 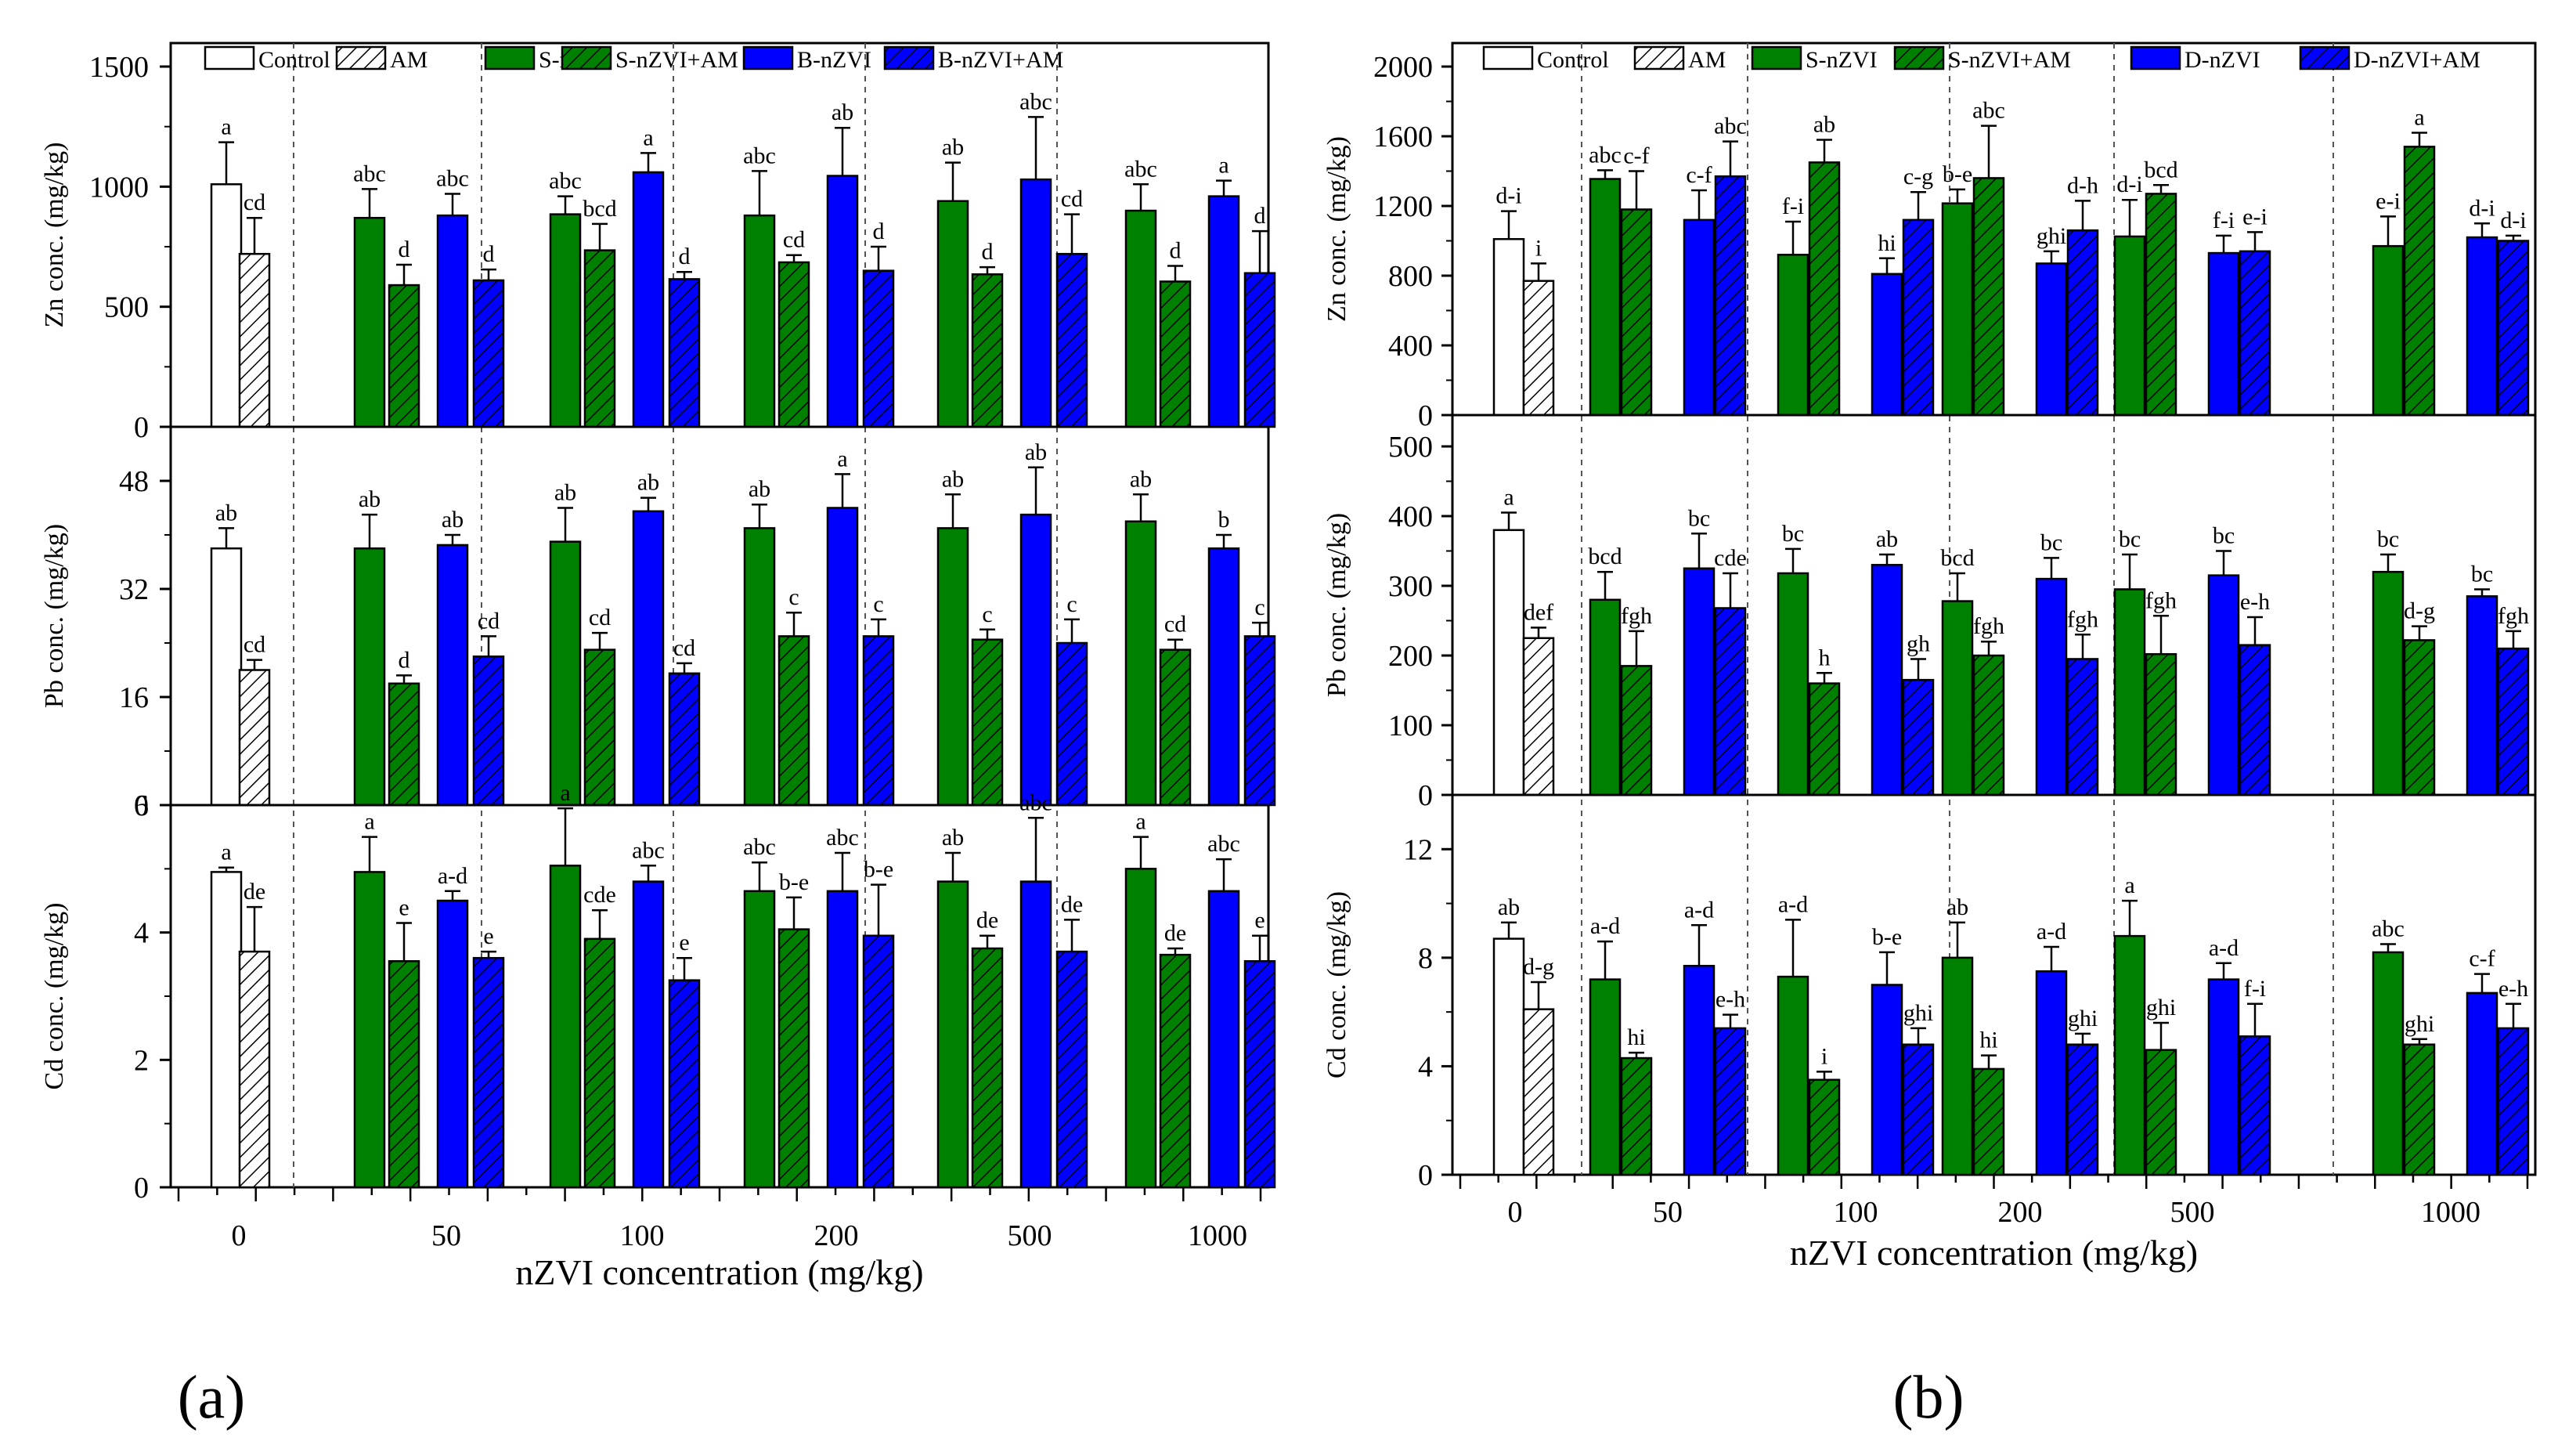 What do you see at coordinates (1538, 967) in the screenshot?
I see `significance-letter: d-g` at bounding box center [1538, 967].